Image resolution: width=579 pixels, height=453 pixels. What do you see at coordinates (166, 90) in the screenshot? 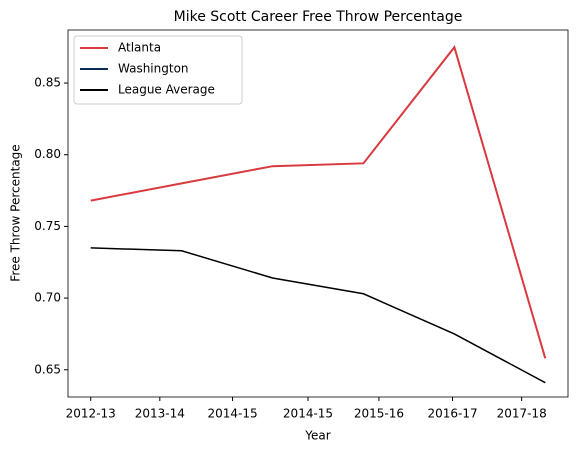
I see `legend-label: League Average` at bounding box center [166, 90].